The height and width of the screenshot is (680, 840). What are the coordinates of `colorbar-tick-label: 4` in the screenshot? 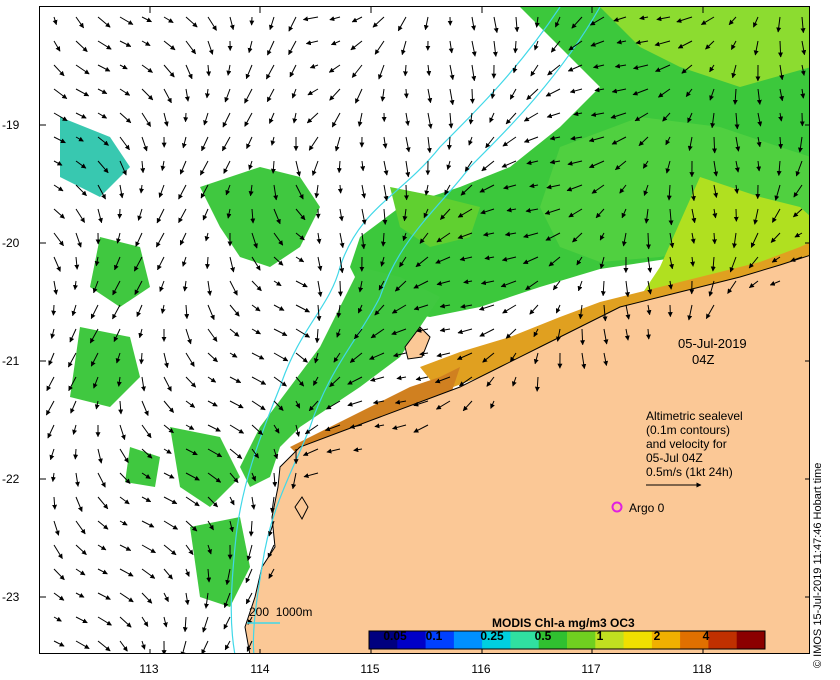 It's located at (706, 636).